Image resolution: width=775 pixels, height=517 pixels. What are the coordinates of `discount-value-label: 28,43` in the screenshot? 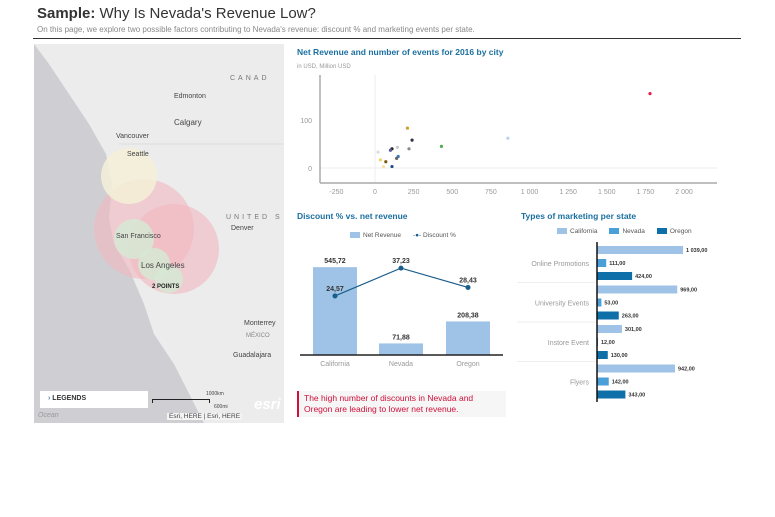 It's located at (468, 280).